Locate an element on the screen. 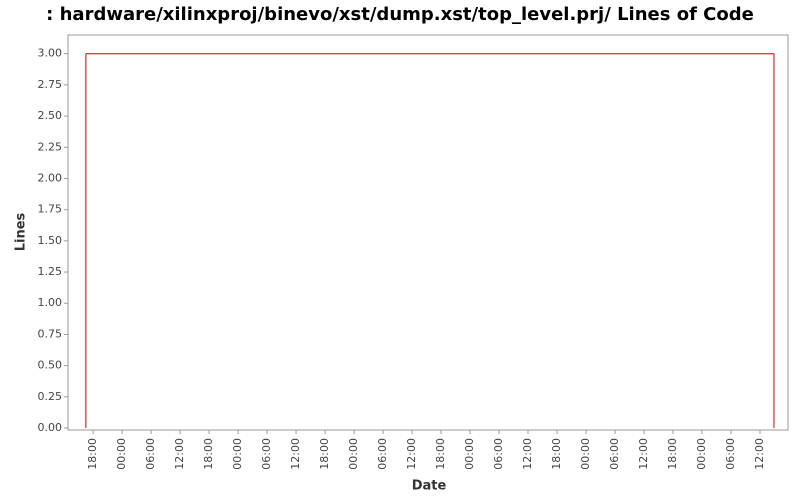  y-tick-label: 0.00 is located at coordinates (50, 427).